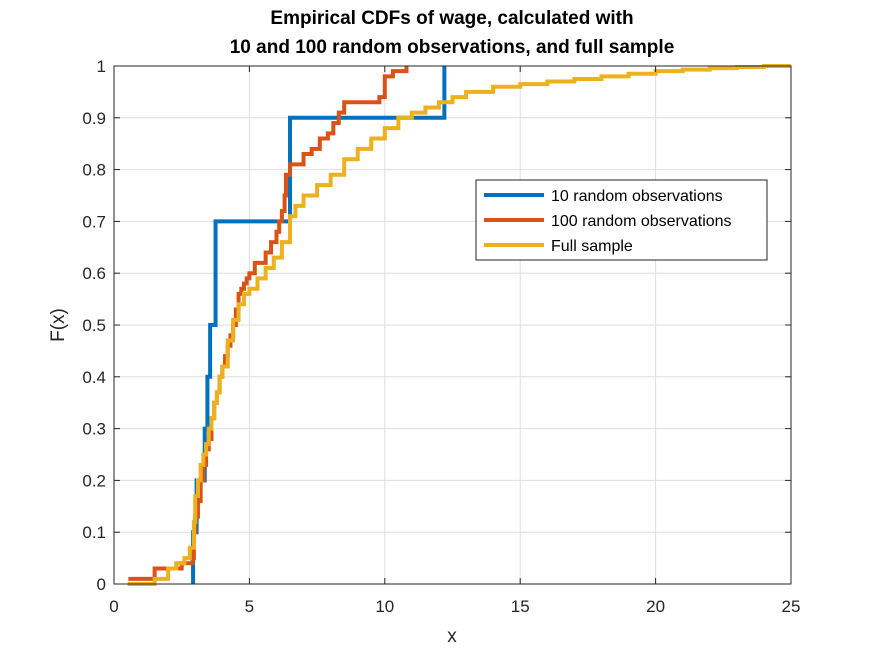 The width and height of the screenshot is (875, 656). Describe the element at coordinates (94, 325) in the screenshot. I see `y-tick-label: 0.5` at that location.